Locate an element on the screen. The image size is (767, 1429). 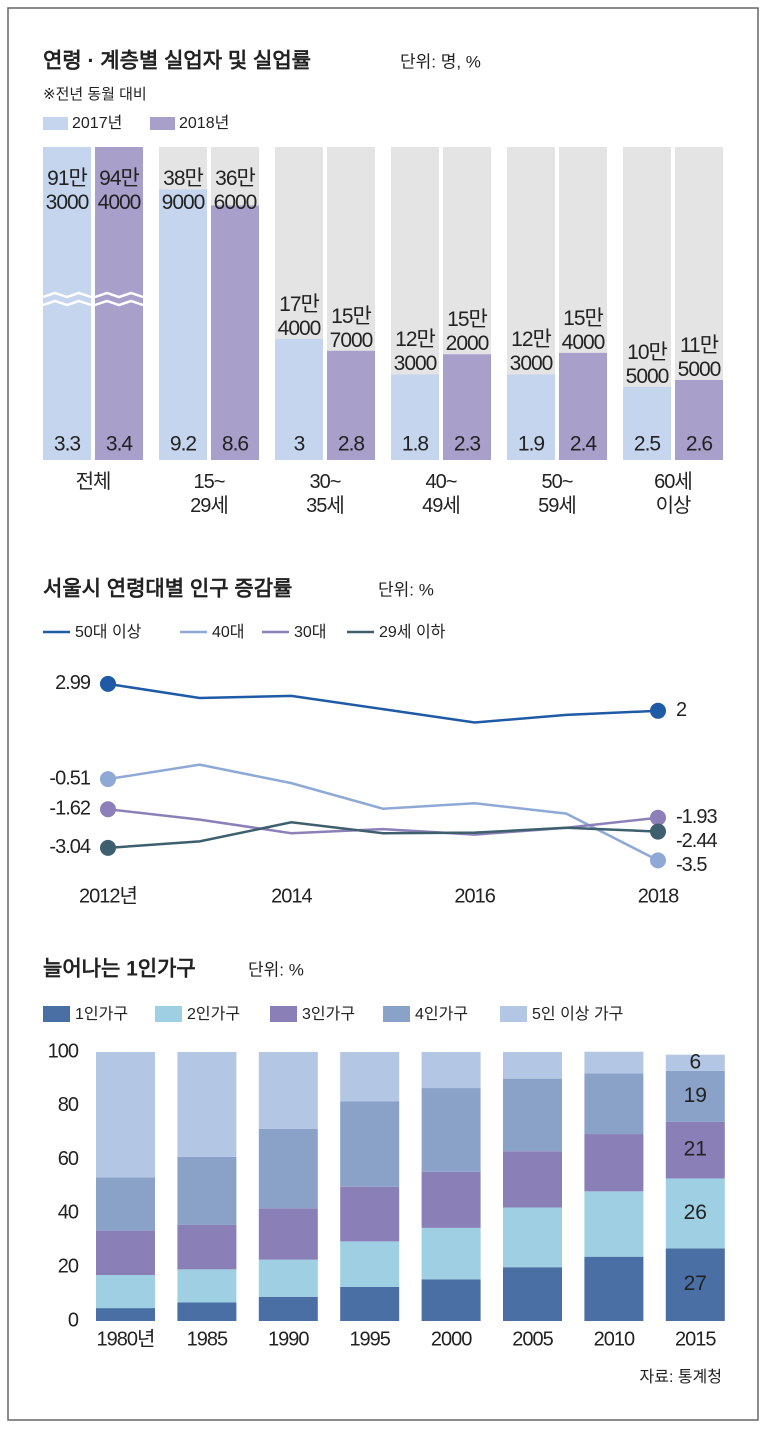
data-label: -3.5 is located at coordinates (691, 865).